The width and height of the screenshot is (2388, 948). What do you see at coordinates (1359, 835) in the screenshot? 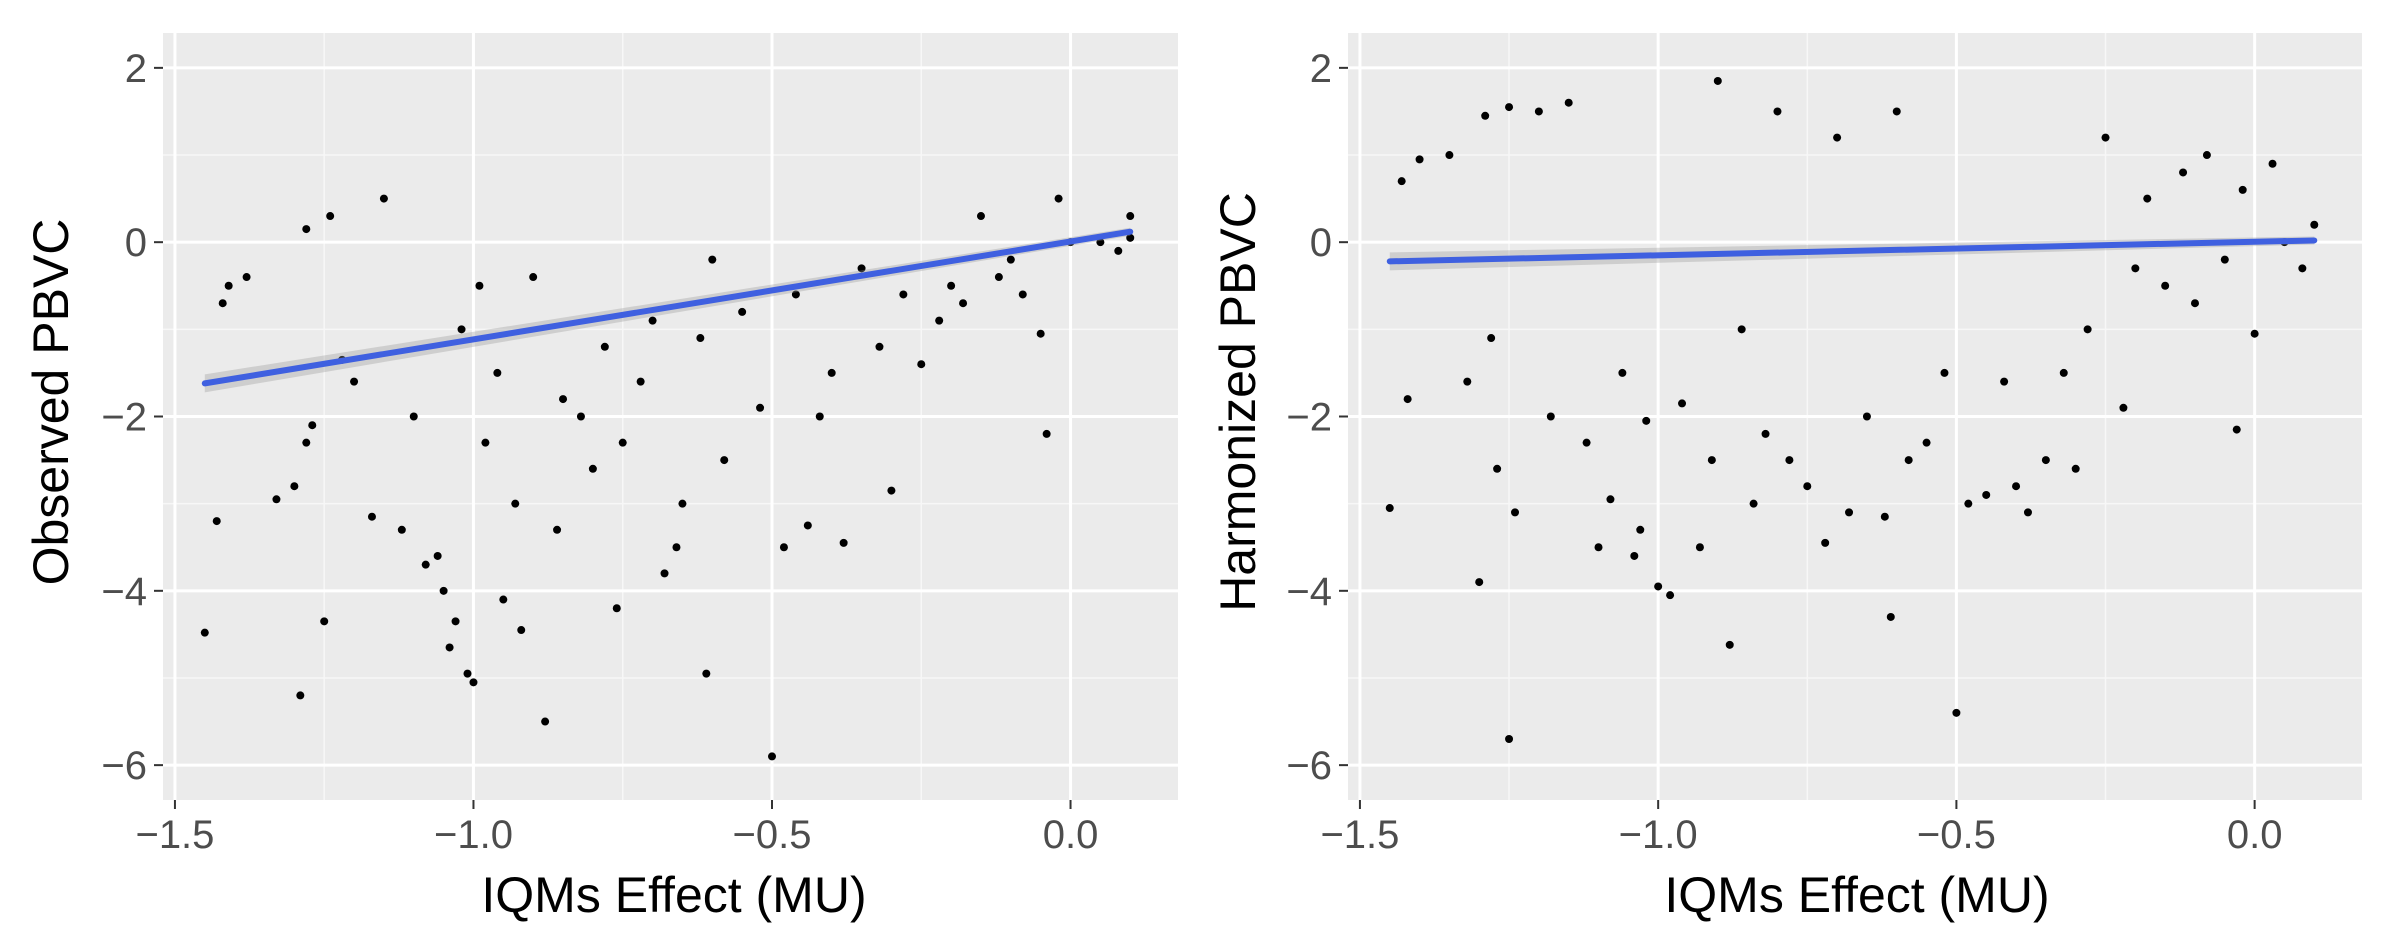
I see `x-tick-label: −1.5` at bounding box center [1359, 835].